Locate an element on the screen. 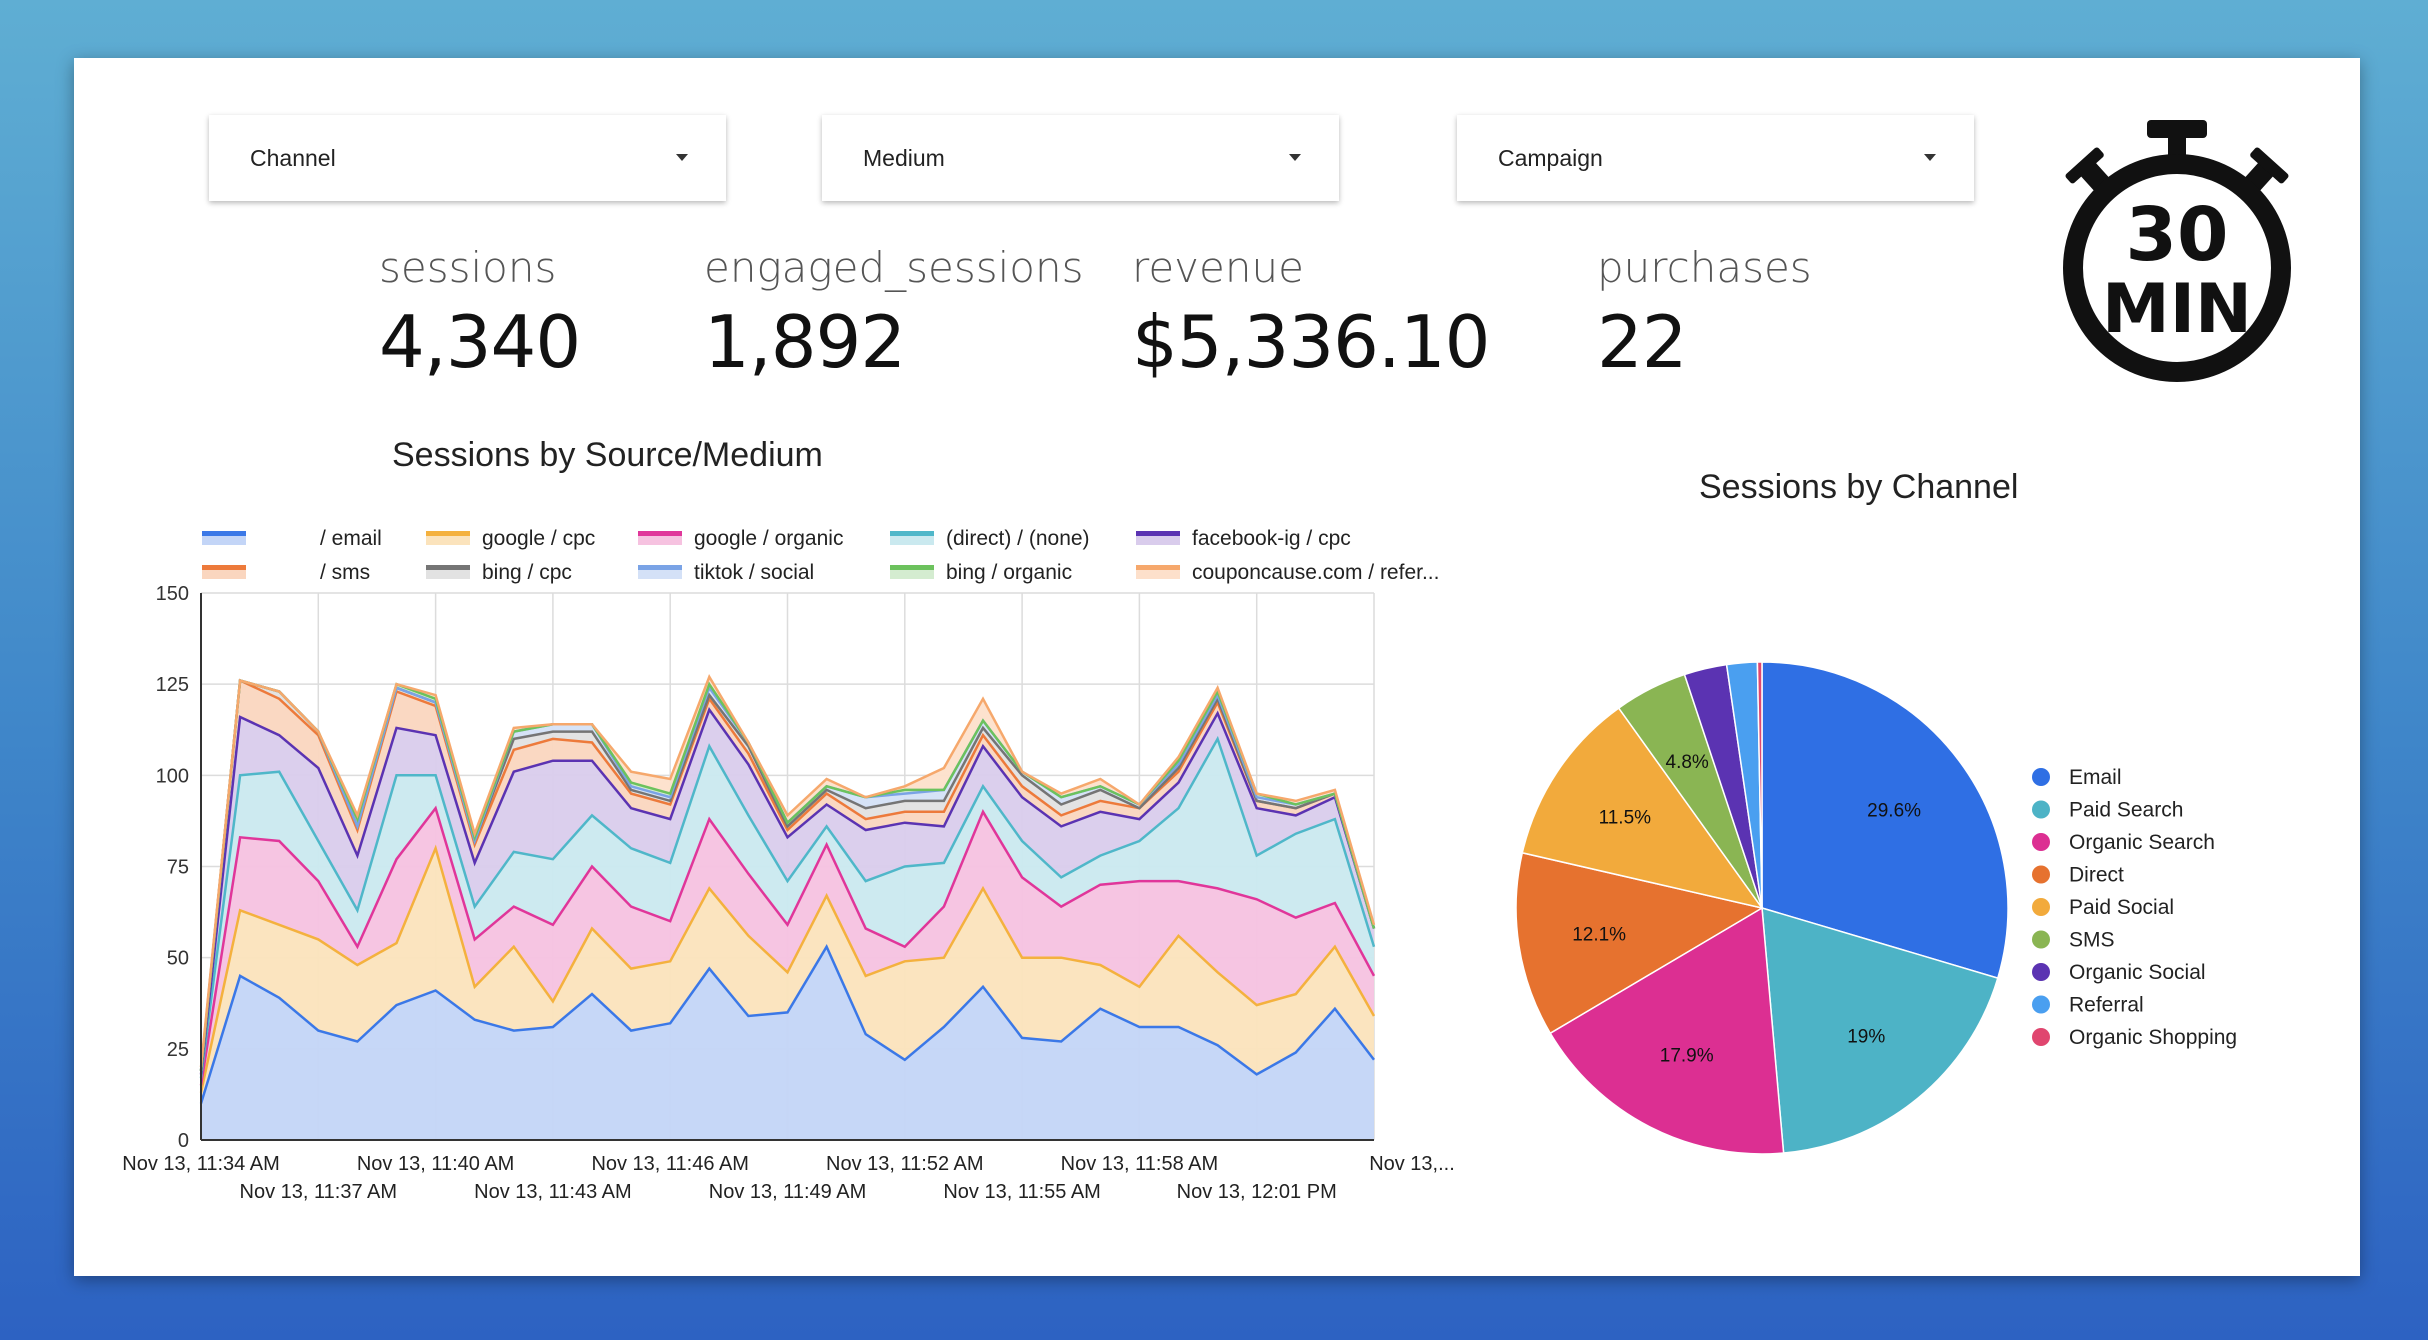 This screenshot has height=1340, width=2428. chevron-down-icon is located at coordinates (1930, 157).